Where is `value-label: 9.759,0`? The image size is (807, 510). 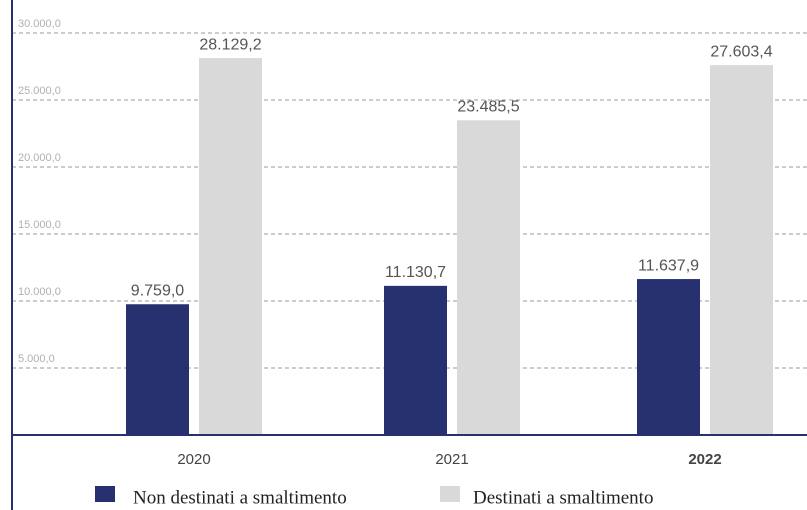
value-label: 9.759,0 is located at coordinates (157, 290).